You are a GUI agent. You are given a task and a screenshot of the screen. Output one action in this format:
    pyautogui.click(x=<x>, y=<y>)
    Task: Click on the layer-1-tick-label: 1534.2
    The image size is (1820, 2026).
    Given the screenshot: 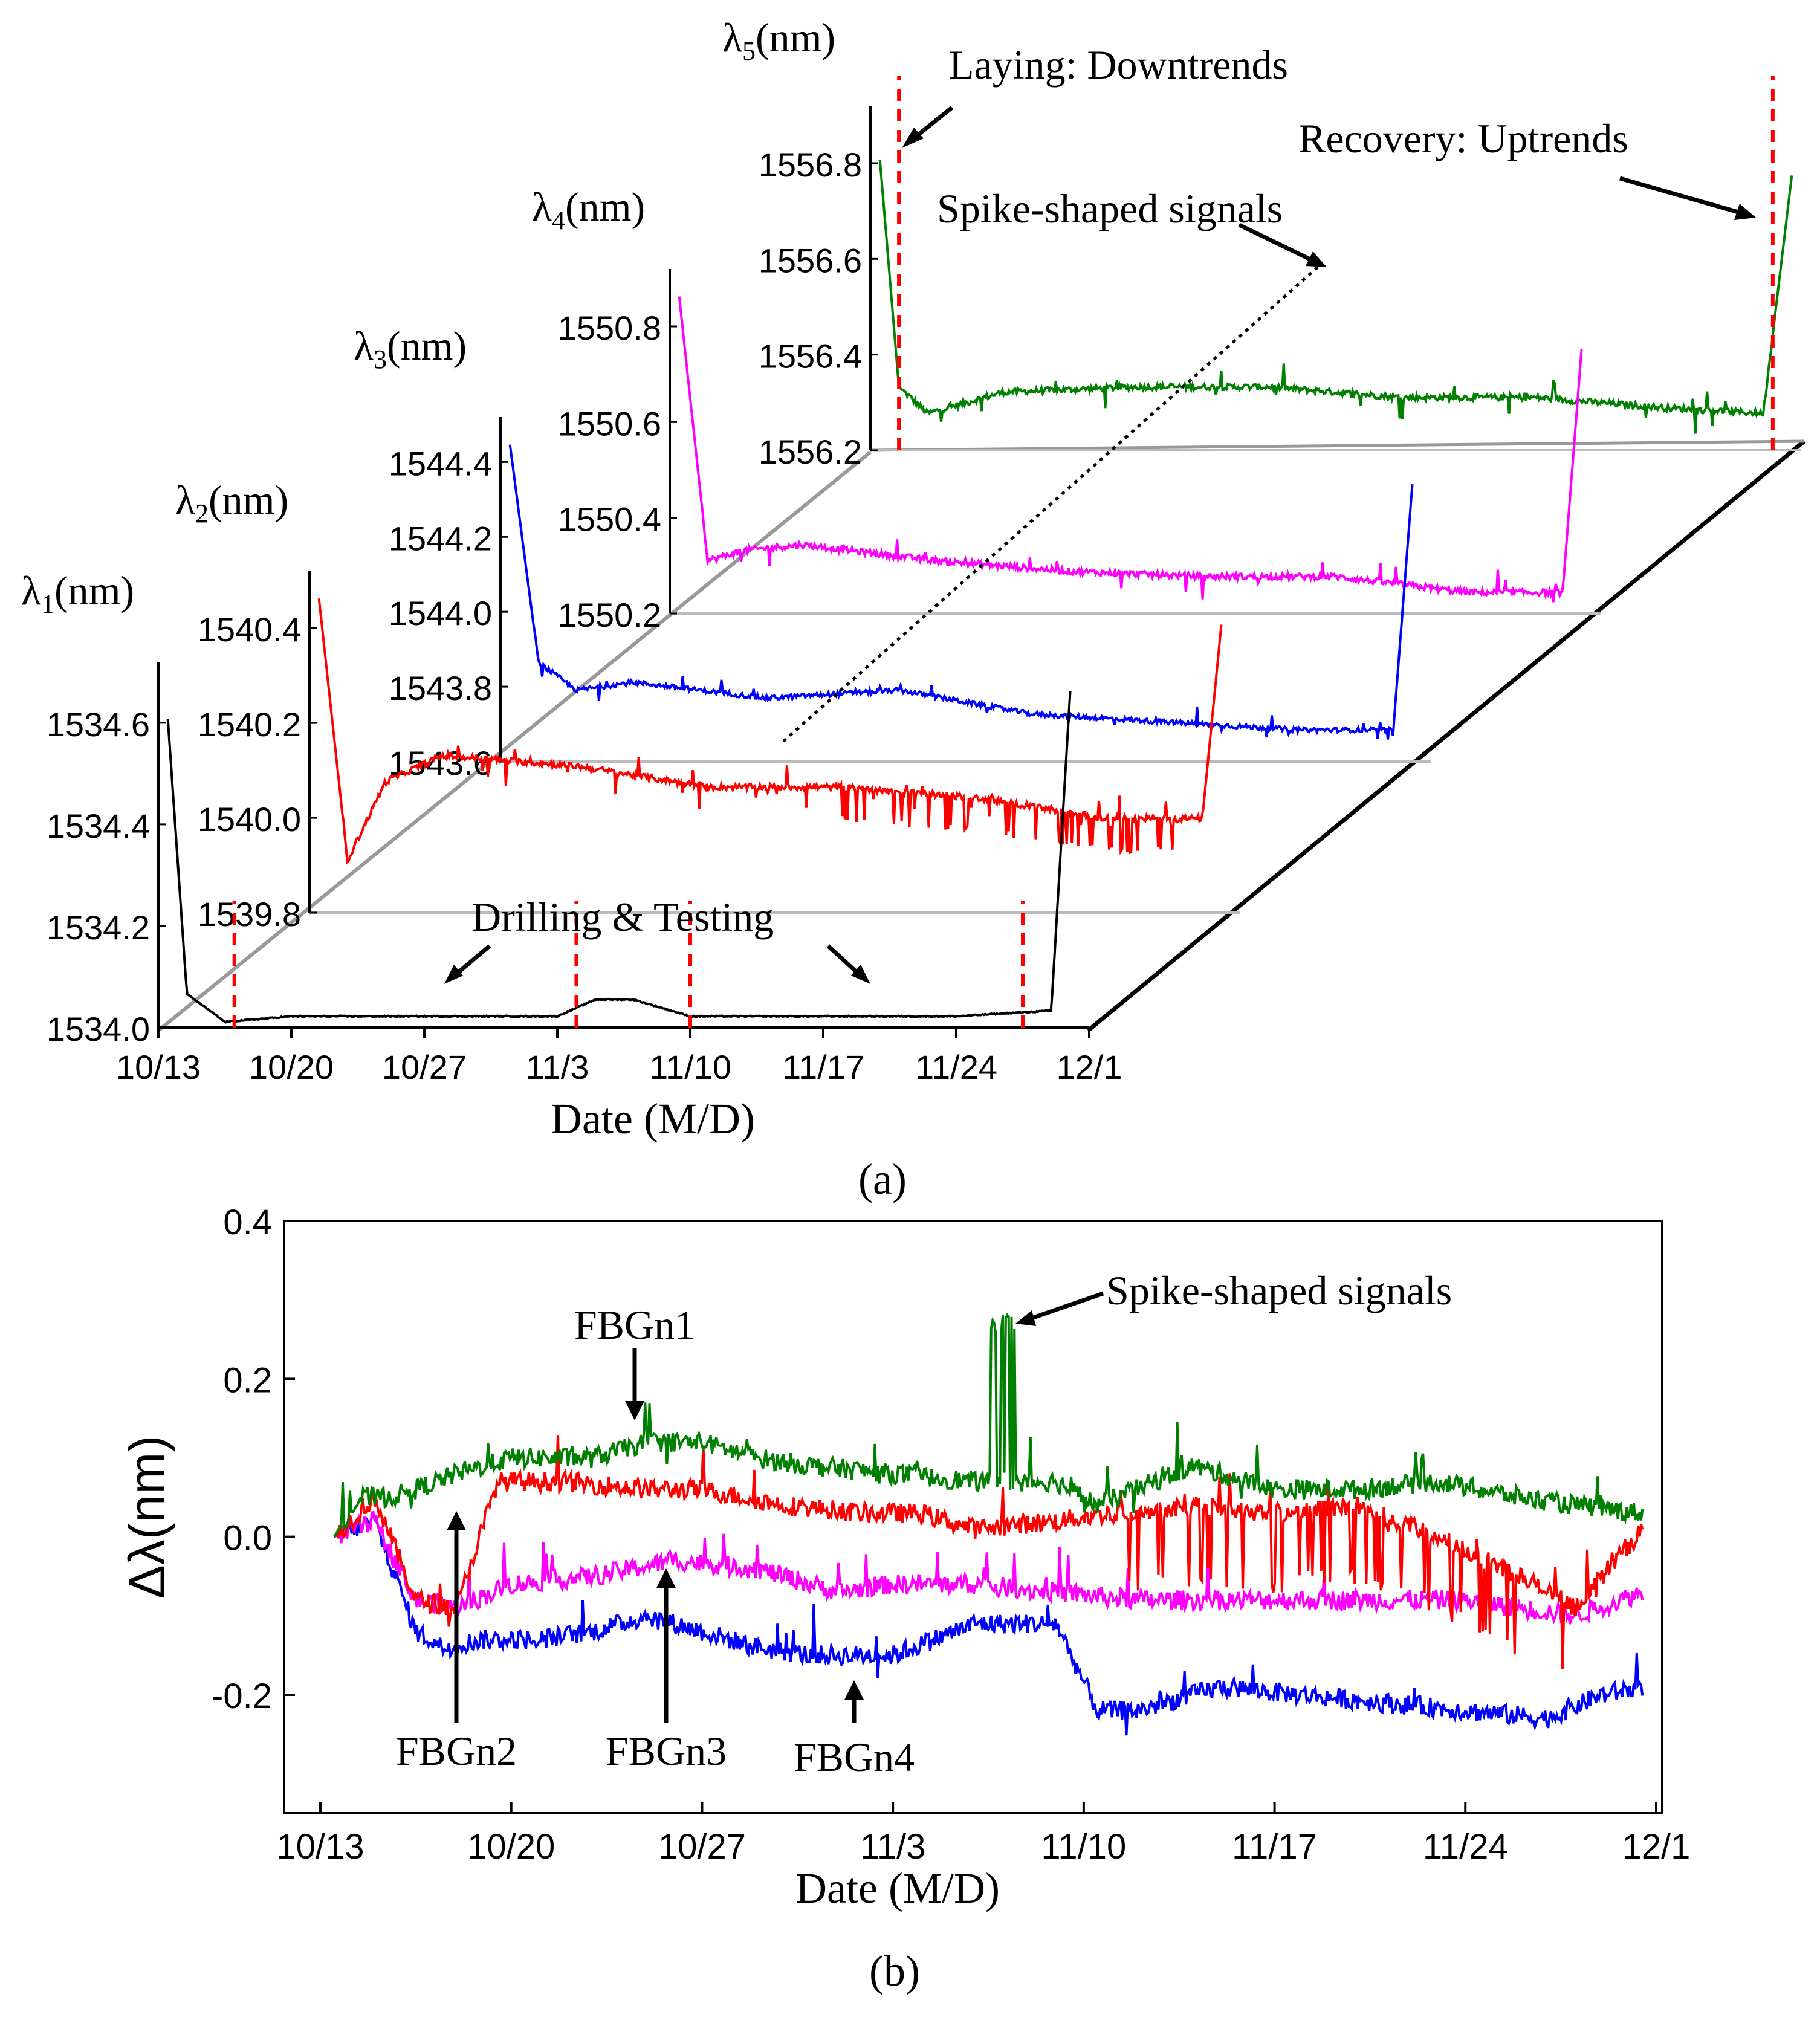 What is the action you would take?
    pyautogui.click(x=98, y=927)
    